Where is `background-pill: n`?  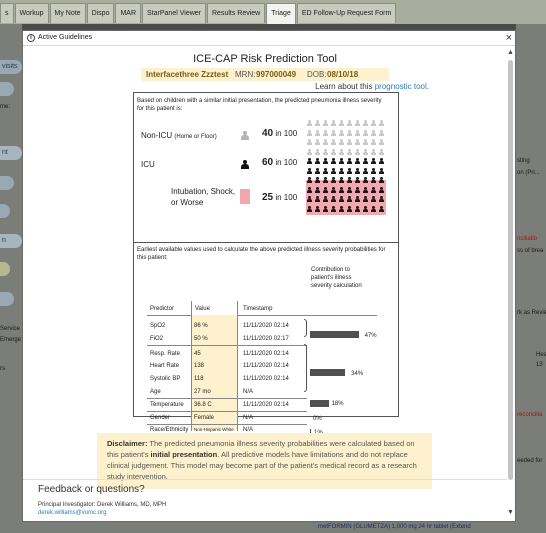 background-pill: n is located at coordinates (11, 241).